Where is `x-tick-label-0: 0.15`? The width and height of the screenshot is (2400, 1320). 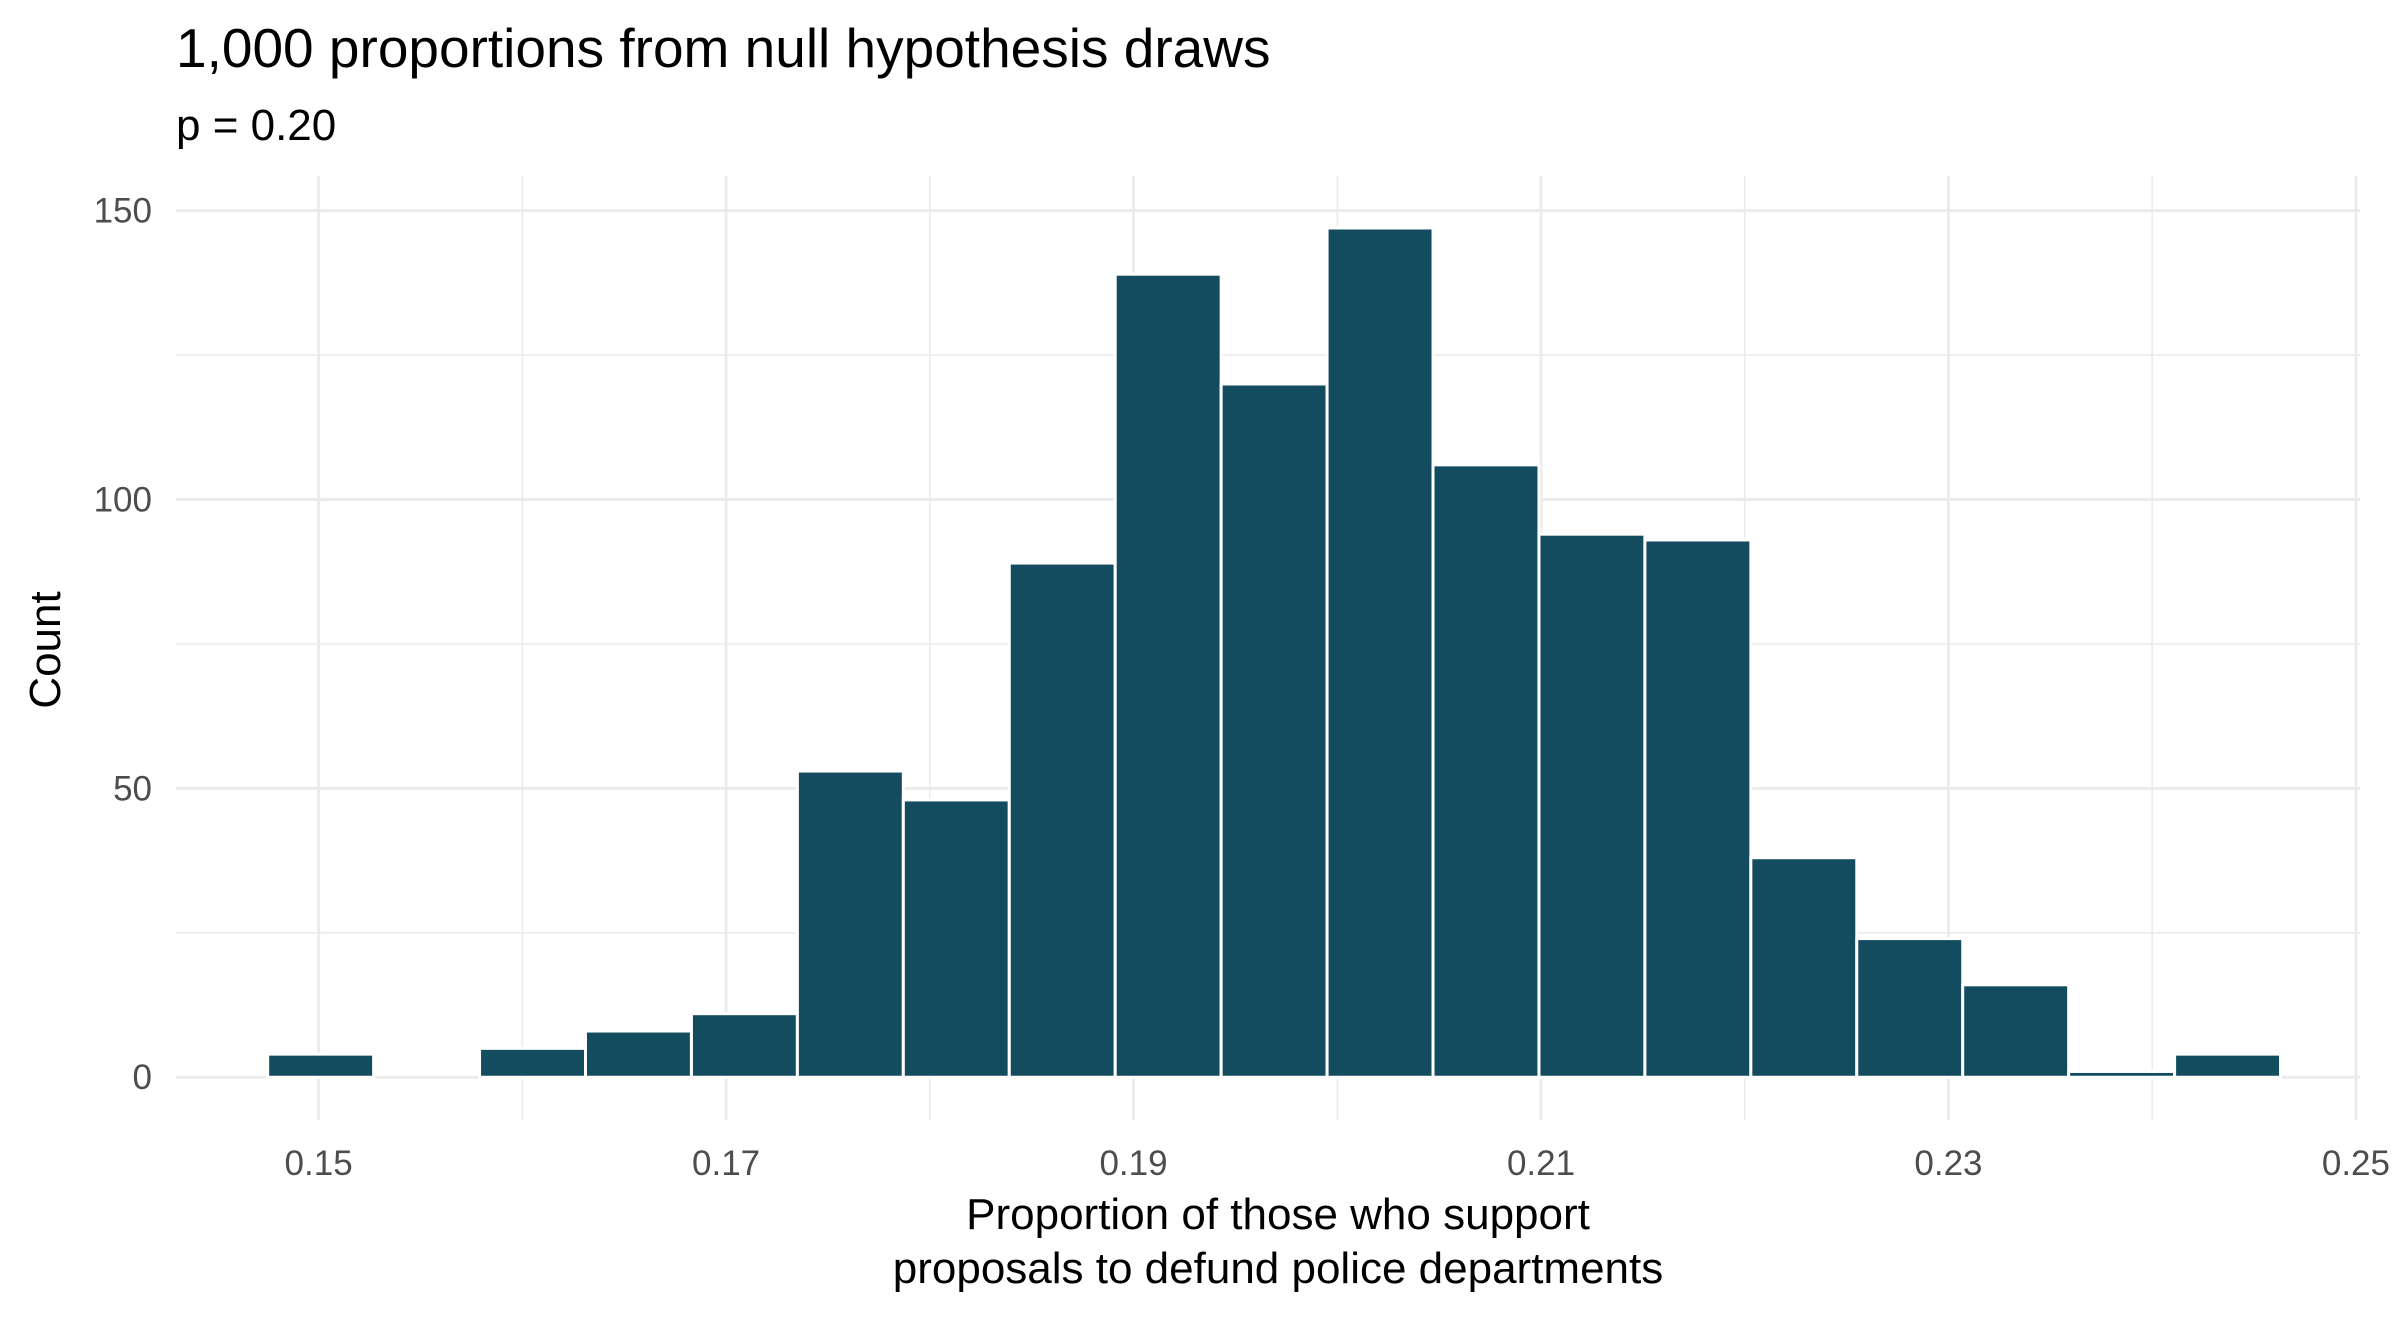 x-tick-label-0: 0.15 is located at coordinates (319, 1163).